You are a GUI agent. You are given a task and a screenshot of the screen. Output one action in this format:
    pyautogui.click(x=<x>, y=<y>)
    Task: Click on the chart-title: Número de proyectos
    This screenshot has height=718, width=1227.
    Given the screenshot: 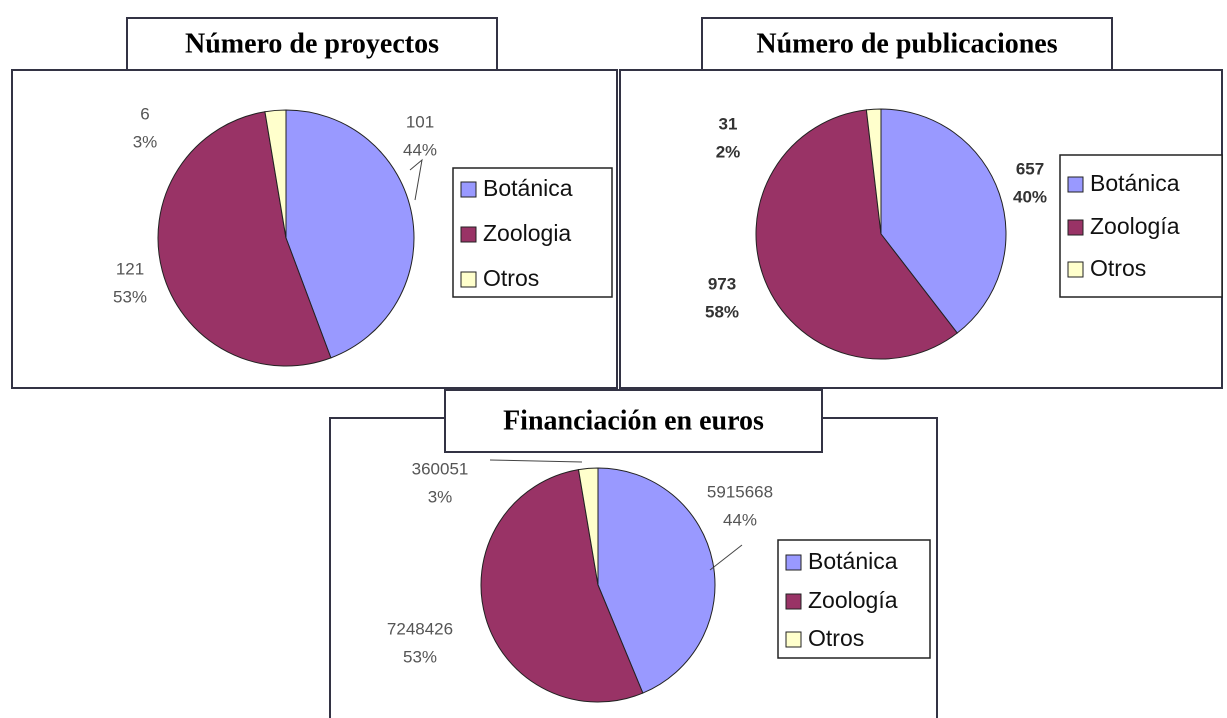 What is the action you would take?
    pyautogui.click(x=312, y=43)
    